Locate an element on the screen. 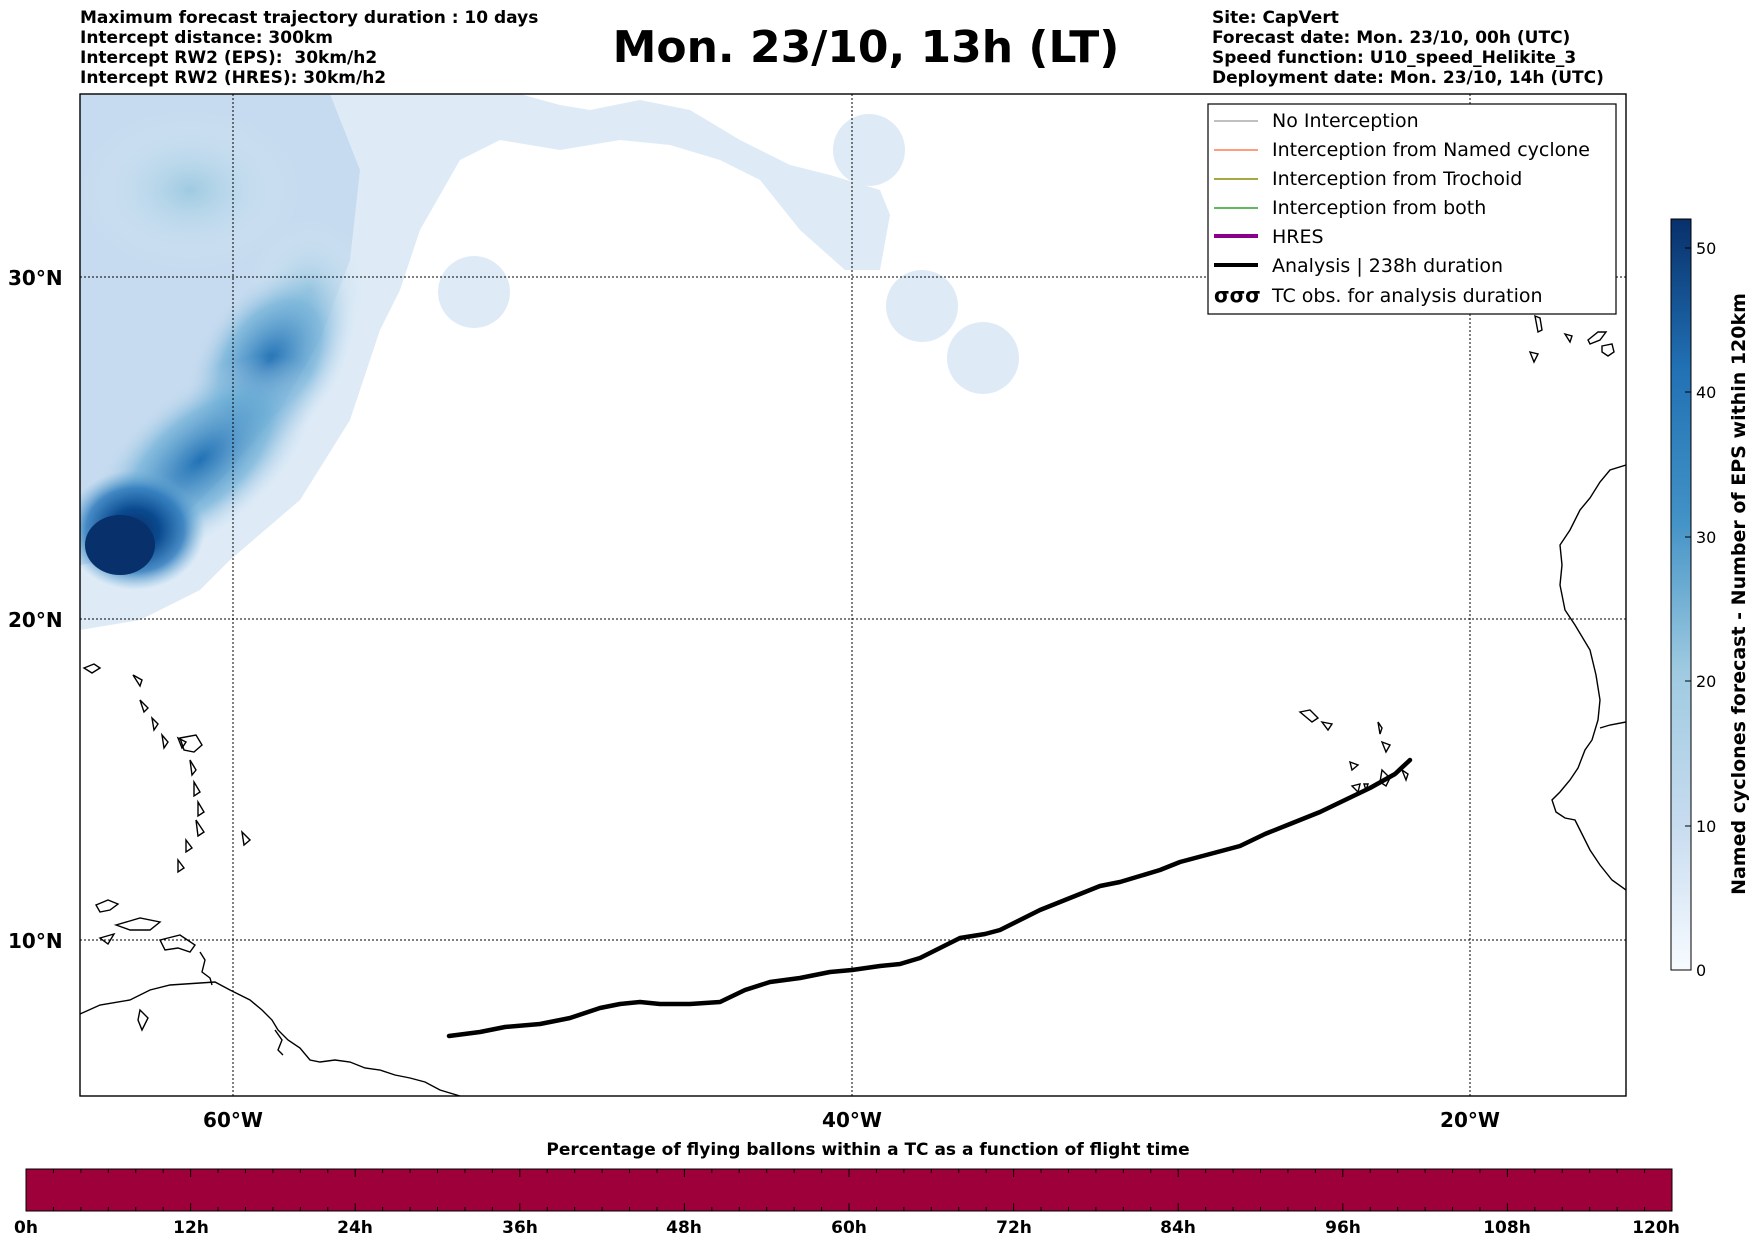 The width and height of the screenshot is (1752, 1241). flight-time-tick: 72h is located at coordinates (1014, 1228).